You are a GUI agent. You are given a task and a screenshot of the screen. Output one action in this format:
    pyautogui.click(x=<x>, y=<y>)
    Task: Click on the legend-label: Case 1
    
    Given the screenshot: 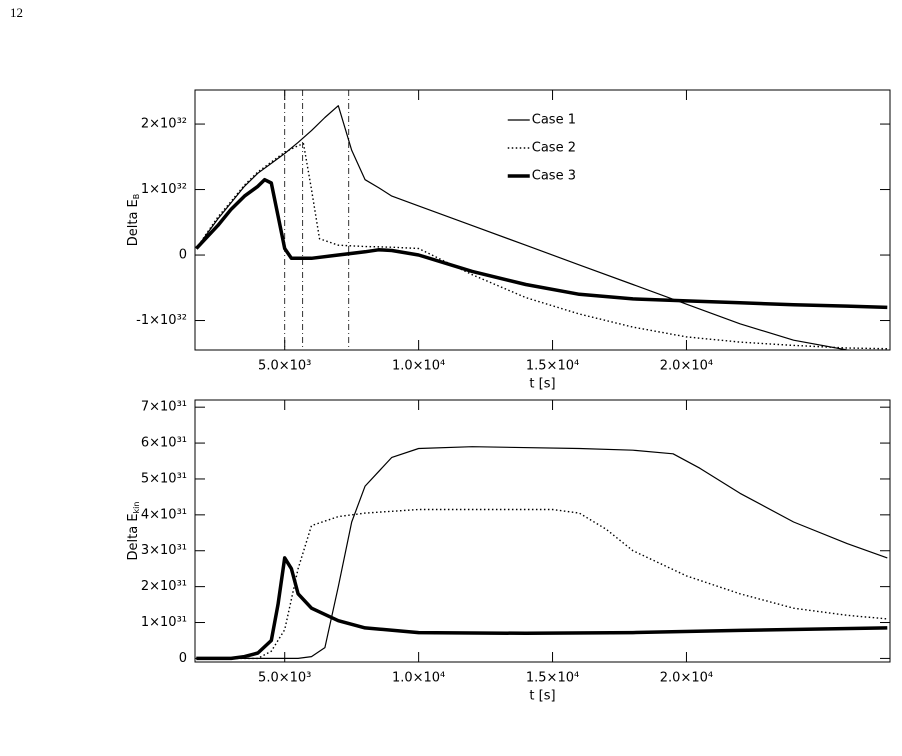 What is the action you would take?
    pyautogui.click(x=554, y=120)
    